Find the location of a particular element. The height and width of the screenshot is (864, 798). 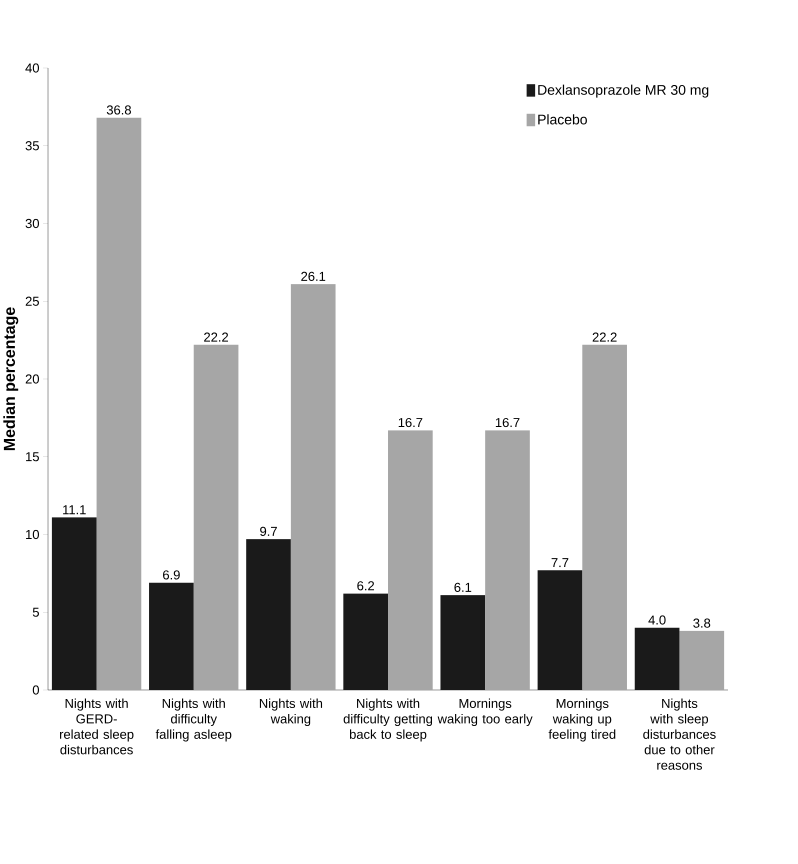

y-tick-label: 5 is located at coordinates (36, 612).